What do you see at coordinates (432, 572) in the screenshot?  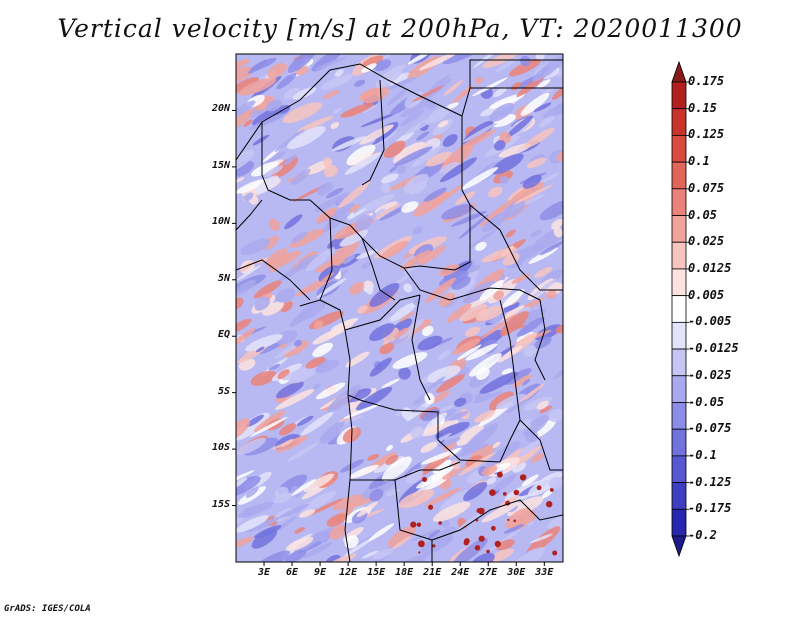 I see `longitude-label: 21E` at bounding box center [432, 572].